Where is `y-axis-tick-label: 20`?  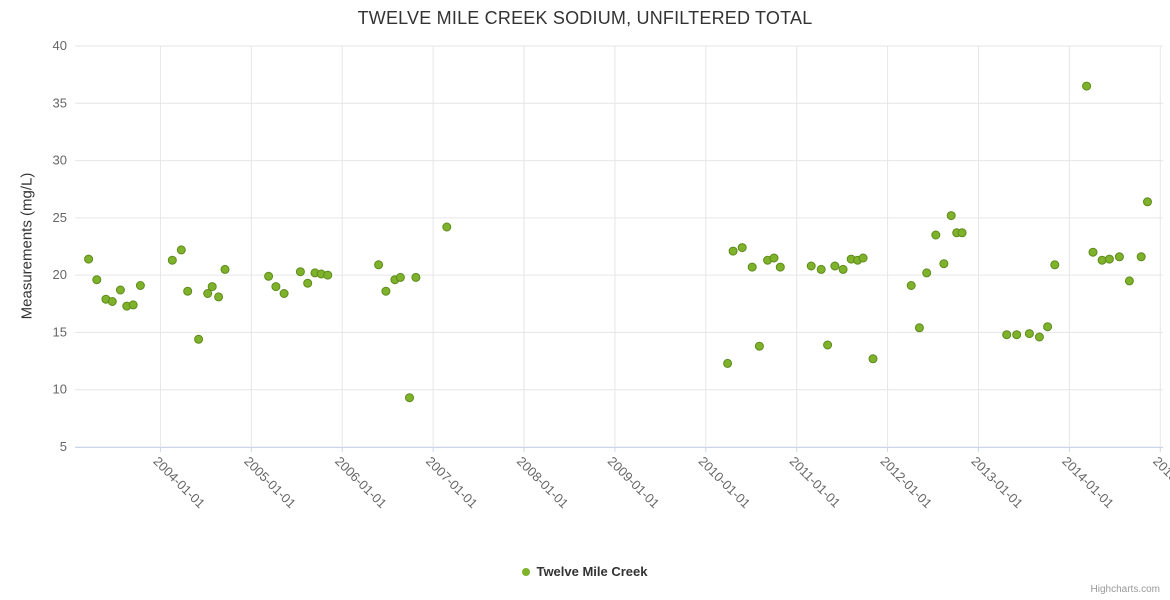 y-axis-tick-label: 20 is located at coordinates (60, 274).